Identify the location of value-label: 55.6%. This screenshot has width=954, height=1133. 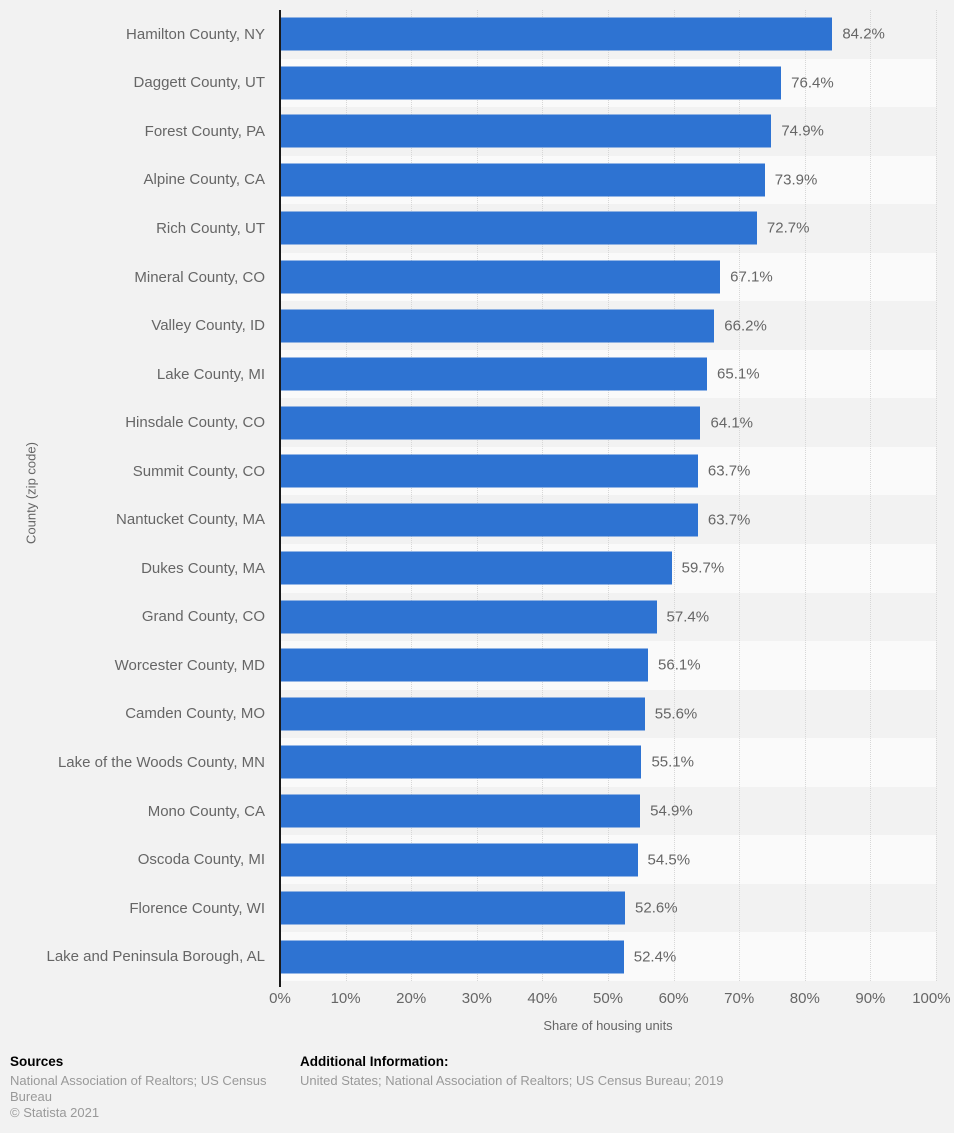
(676, 714).